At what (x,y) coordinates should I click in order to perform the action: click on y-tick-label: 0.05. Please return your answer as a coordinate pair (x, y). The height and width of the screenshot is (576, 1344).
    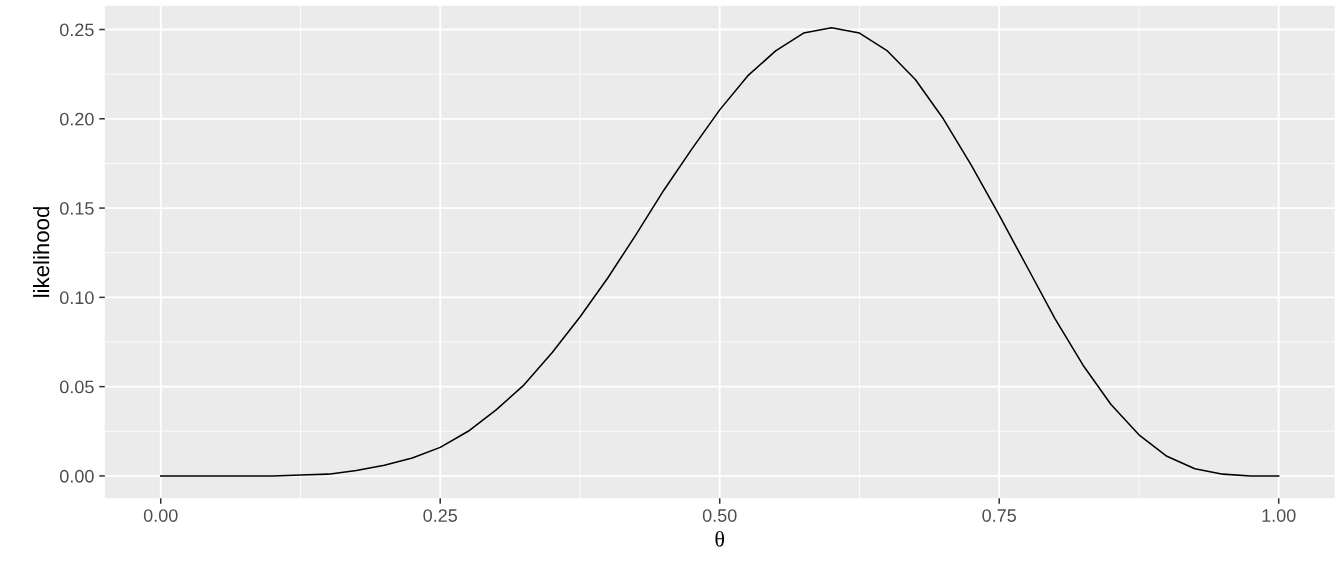
    Looking at the image, I should click on (76, 387).